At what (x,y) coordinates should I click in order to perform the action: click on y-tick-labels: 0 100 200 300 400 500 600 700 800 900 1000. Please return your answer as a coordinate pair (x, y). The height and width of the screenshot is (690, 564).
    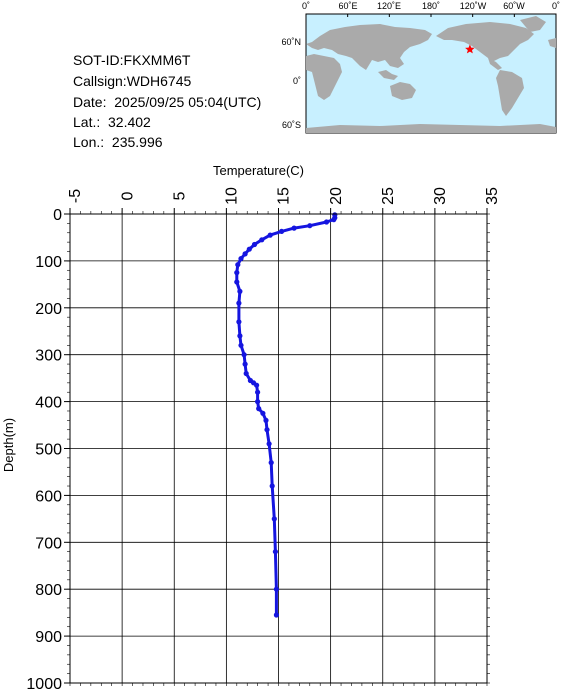
    Looking at the image, I should click on (44, 448).